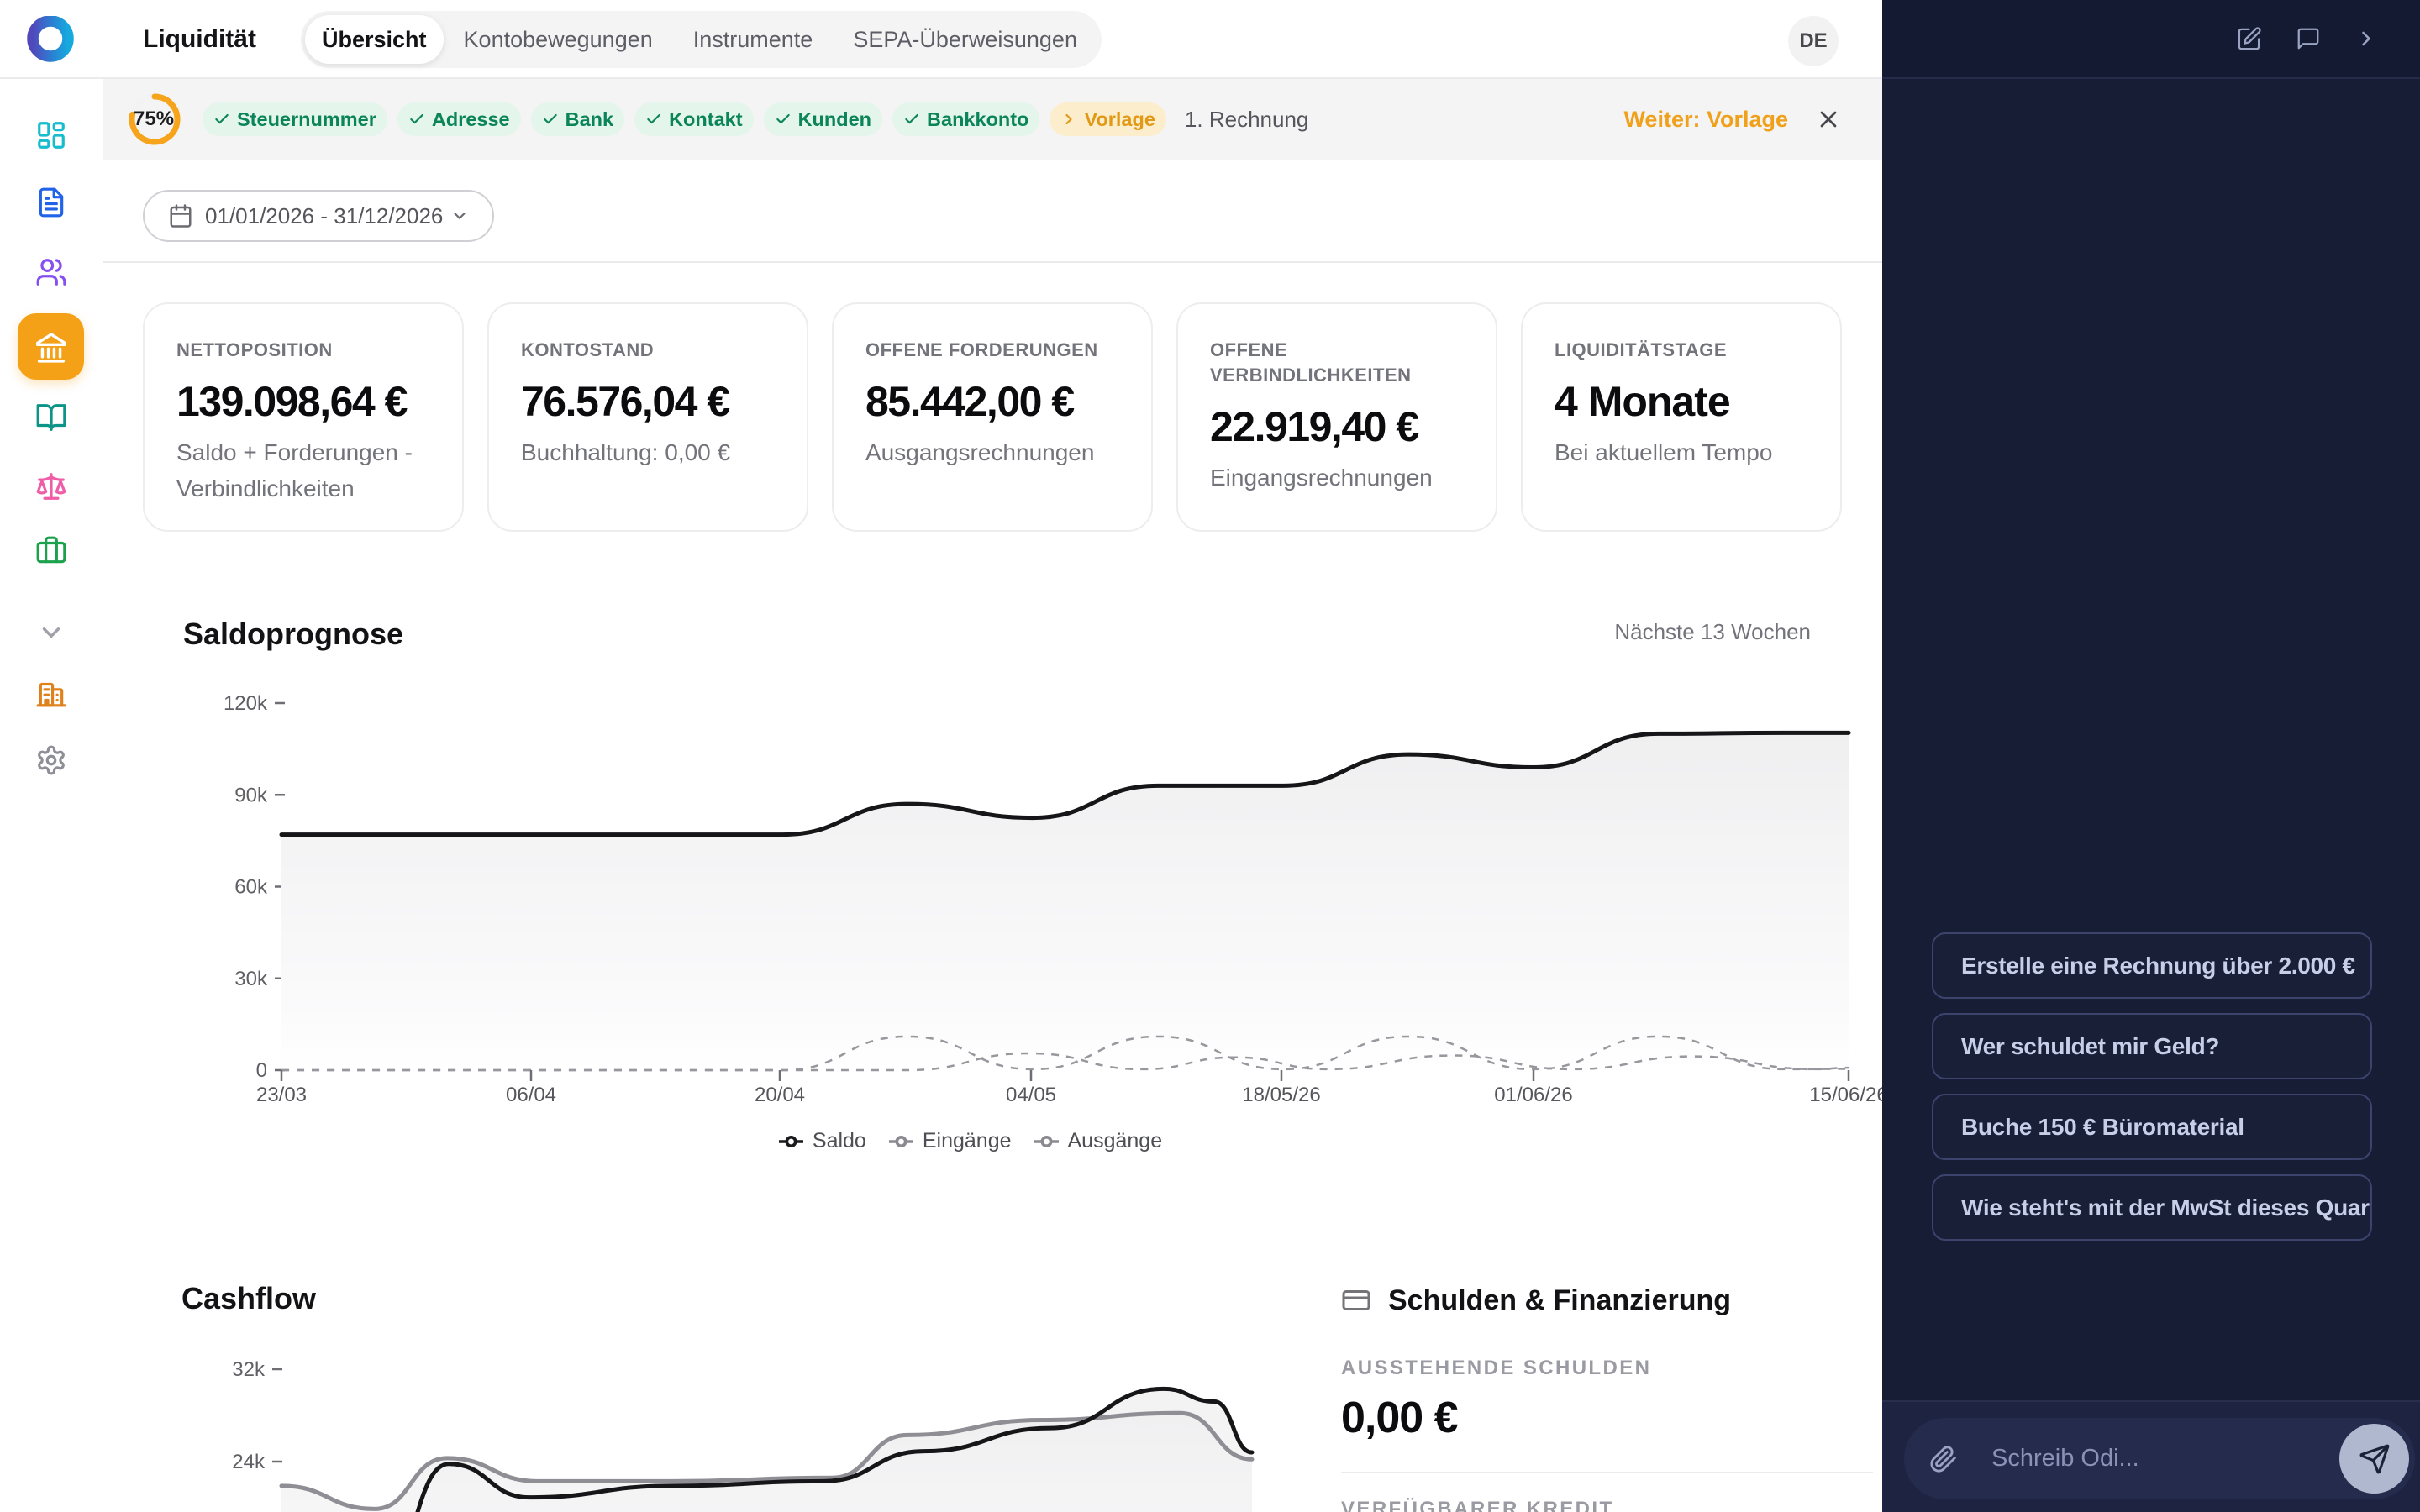 The height and width of the screenshot is (1512, 2420). I want to click on svg-text: 0, so click(261, 1070).